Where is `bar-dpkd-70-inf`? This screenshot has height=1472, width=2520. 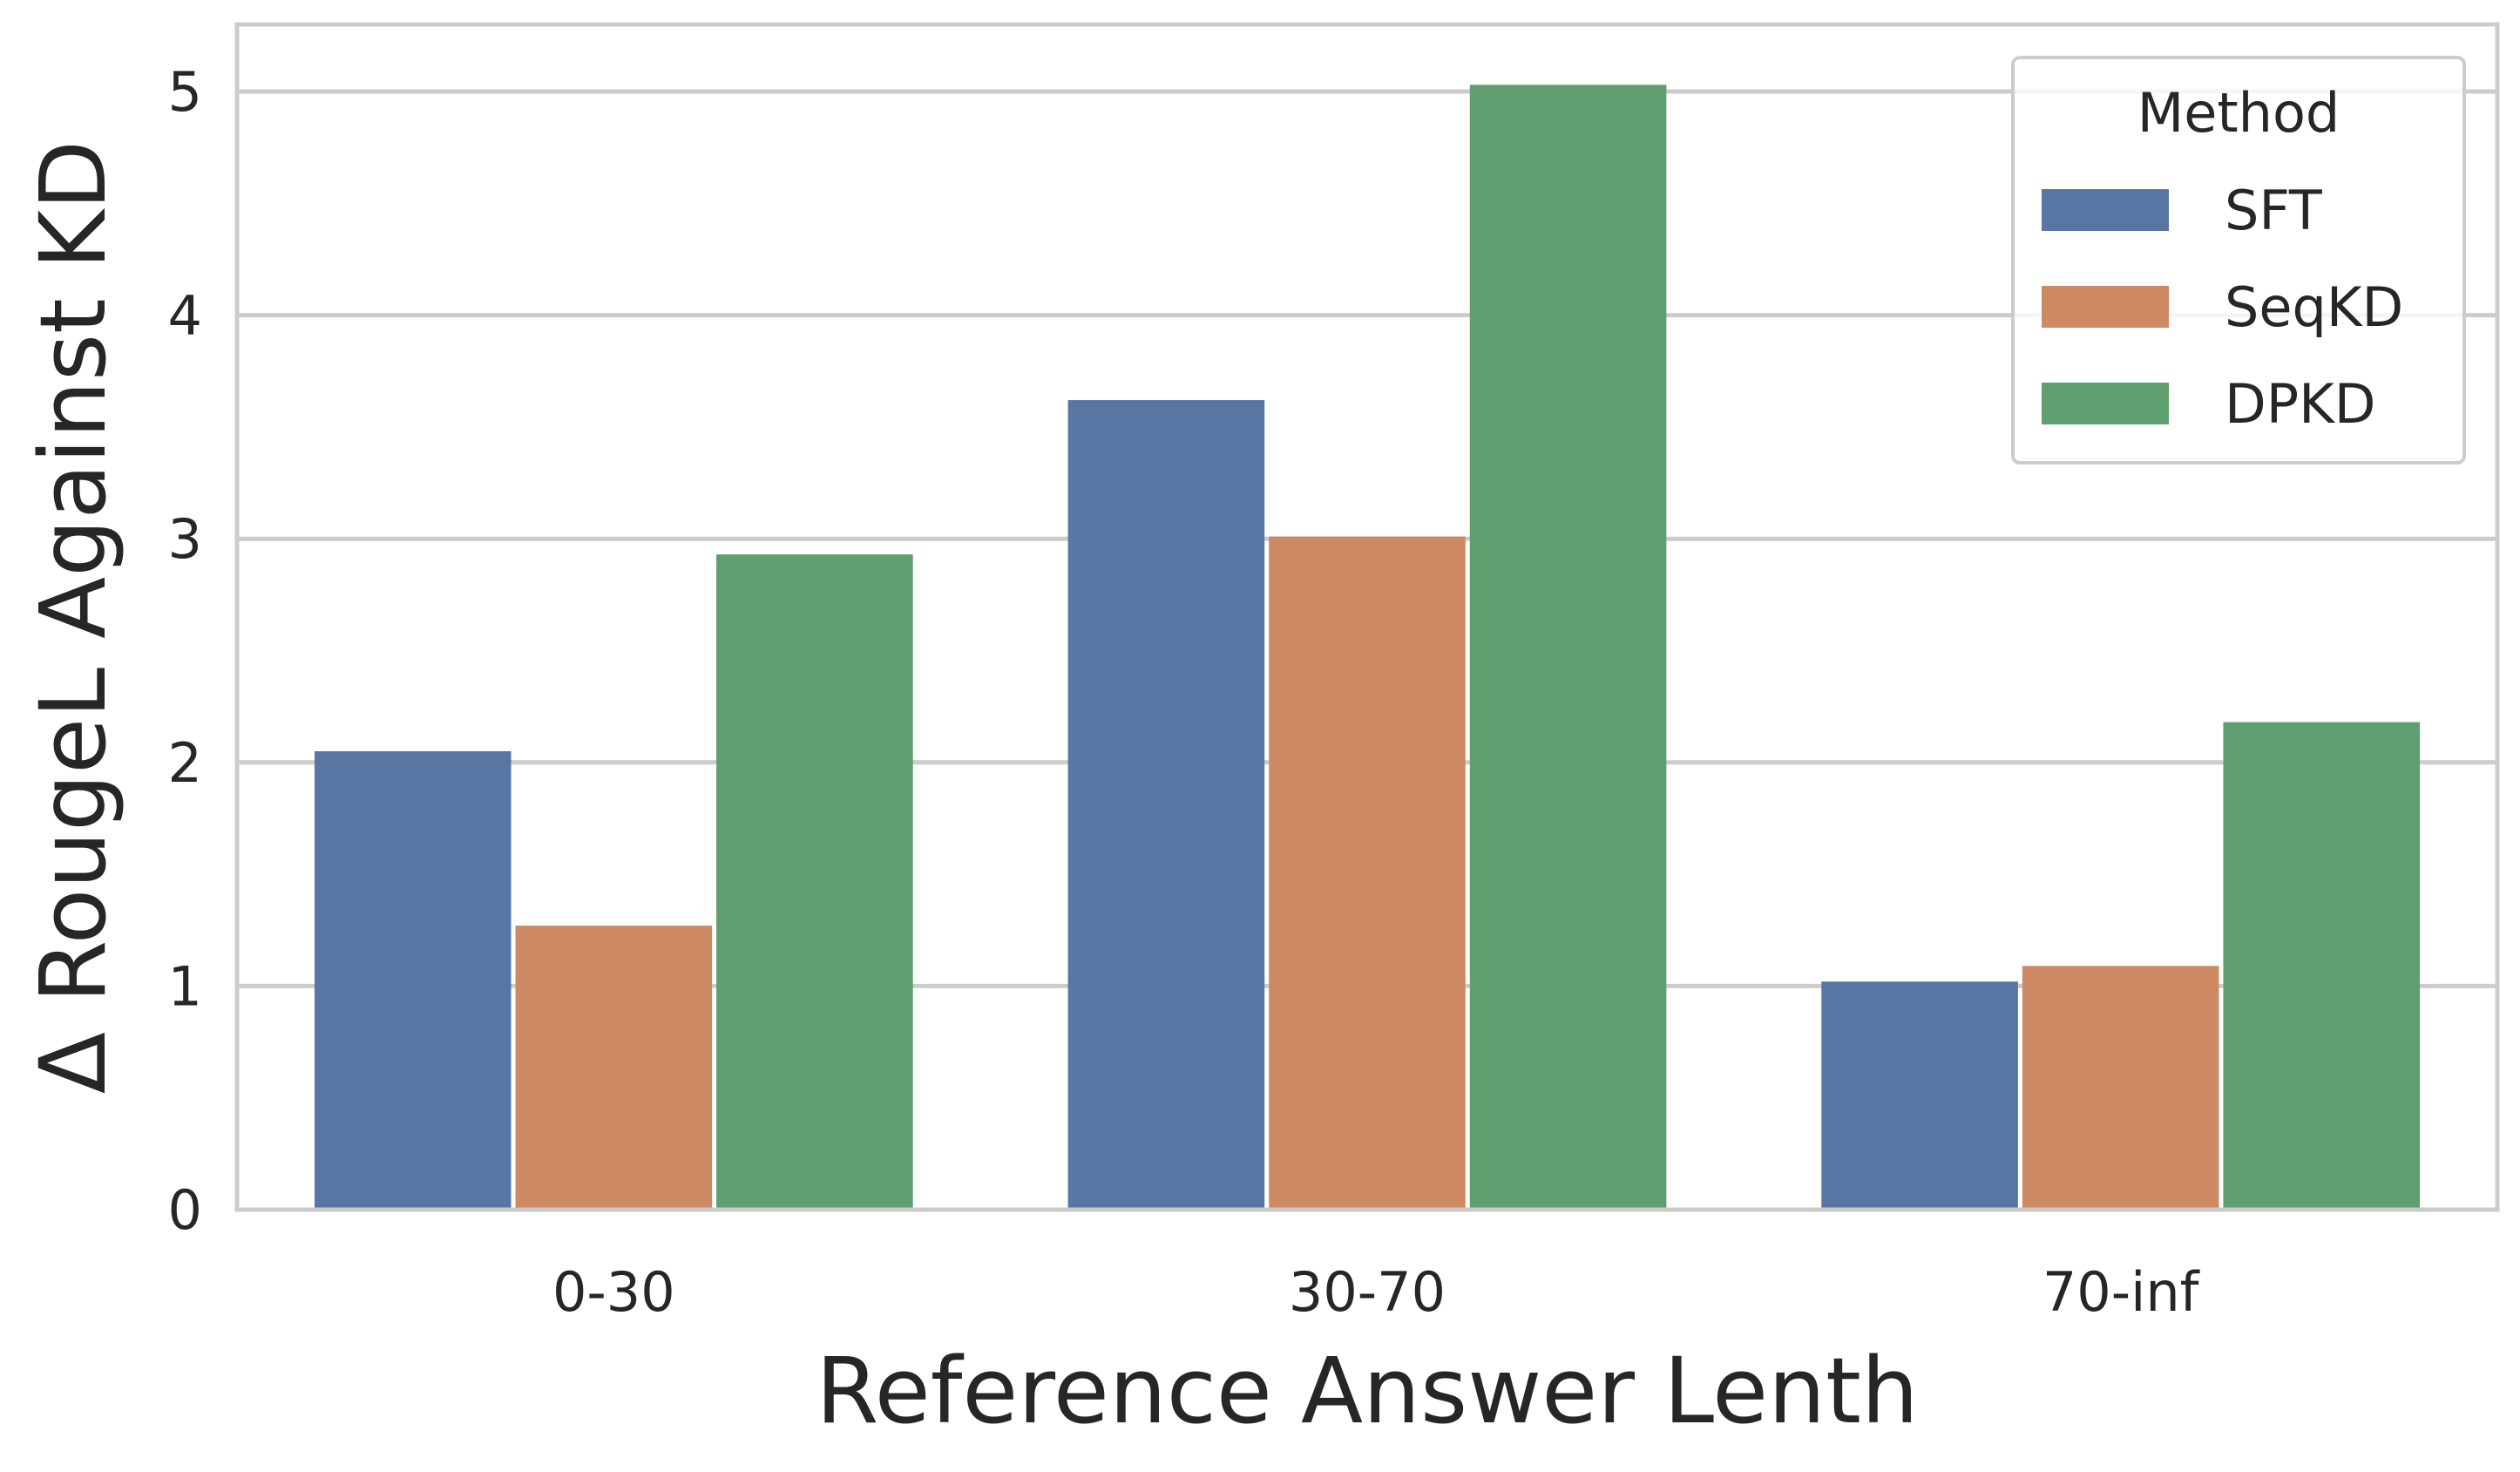
bar-dpkd-70-inf is located at coordinates (2322, 966).